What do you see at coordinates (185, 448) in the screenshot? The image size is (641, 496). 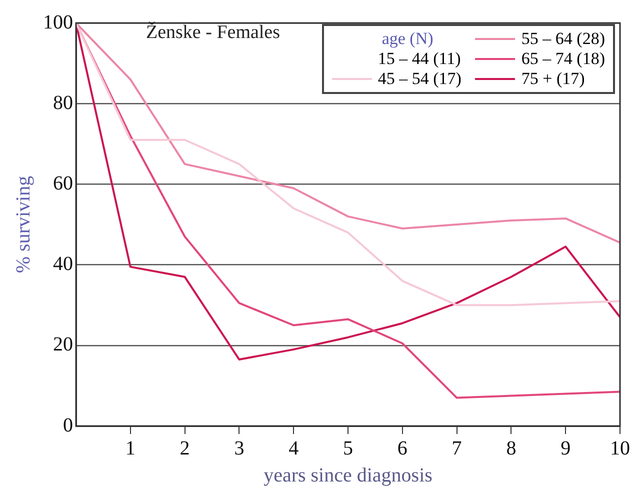 I see `x-tick-label: 2` at bounding box center [185, 448].